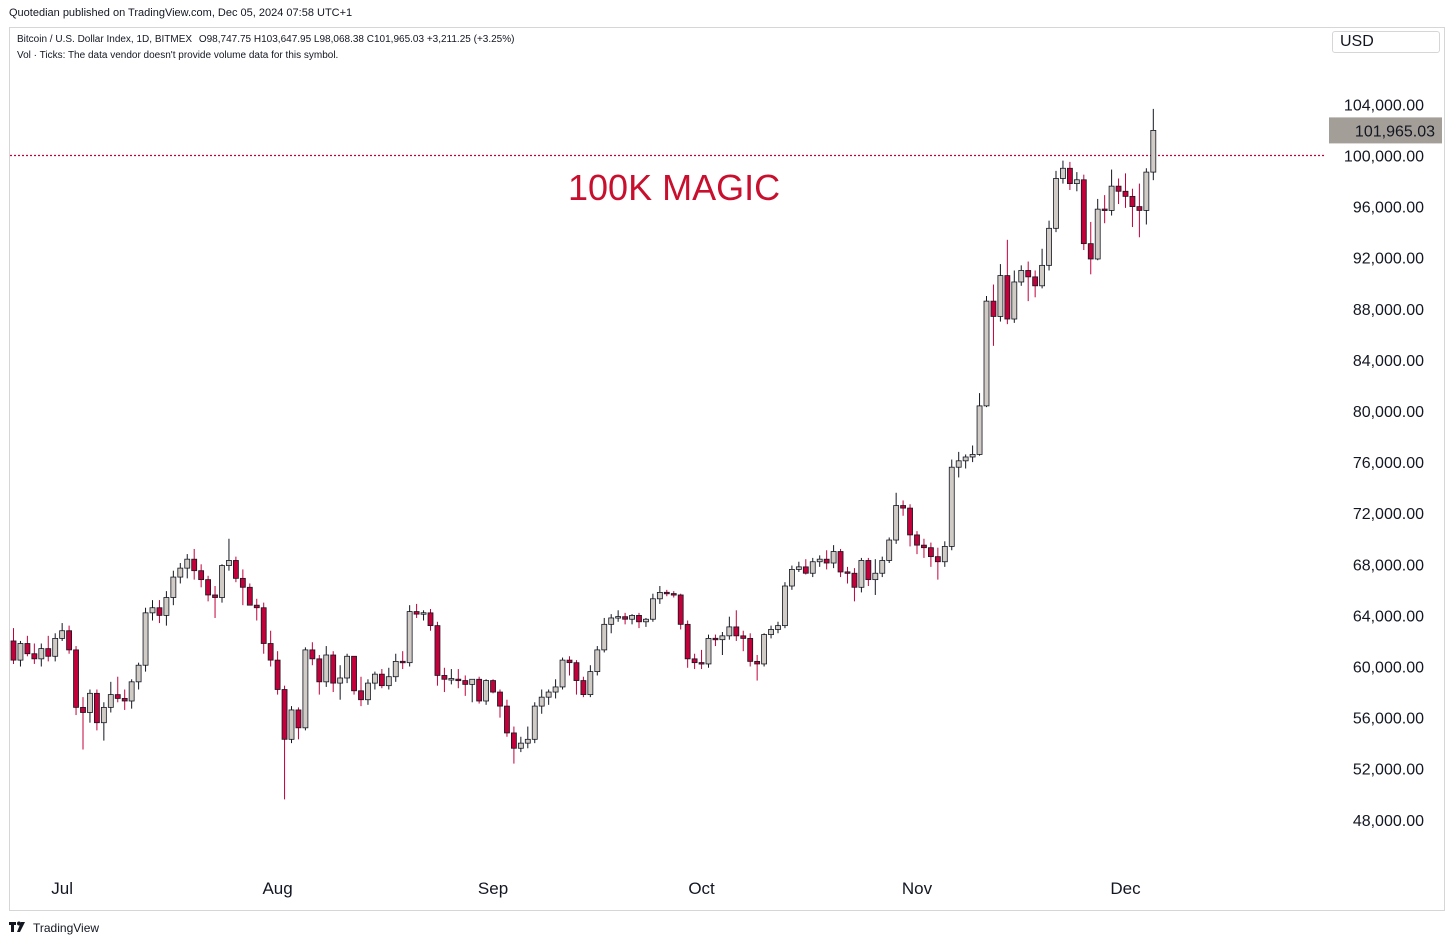 The image size is (1456, 945). What do you see at coordinates (1384, 157) in the screenshot?
I see `price-tick-label: 100,000.00` at bounding box center [1384, 157].